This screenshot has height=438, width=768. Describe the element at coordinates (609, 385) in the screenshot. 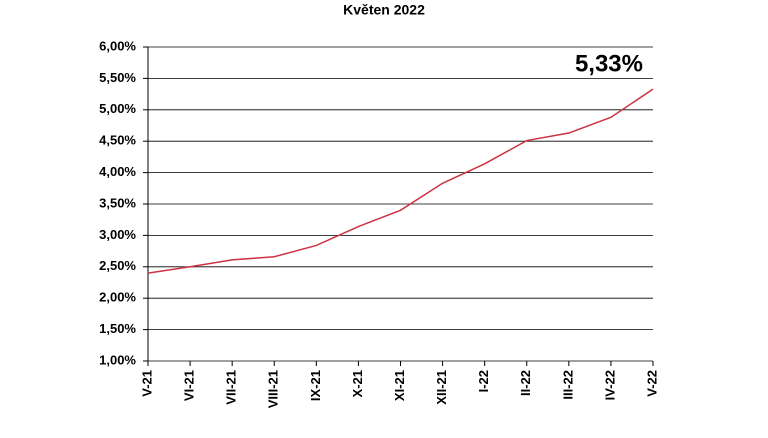

I see `x-tick-label: IV-22` at that location.